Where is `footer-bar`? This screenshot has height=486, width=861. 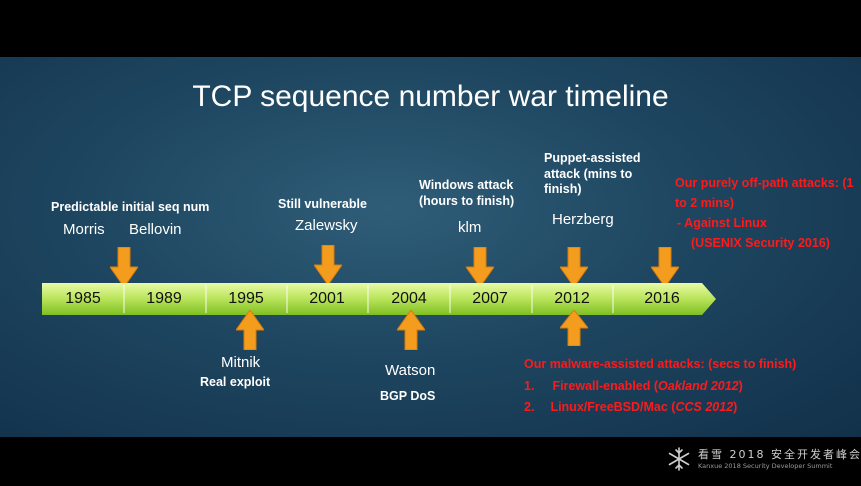
footer-bar is located at coordinates (430, 461).